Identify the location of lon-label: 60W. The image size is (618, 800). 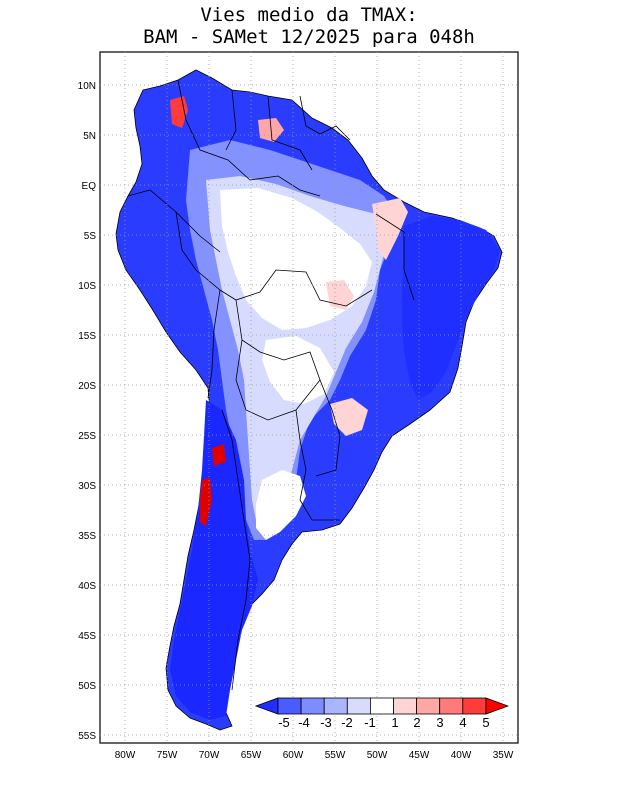
(293, 755).